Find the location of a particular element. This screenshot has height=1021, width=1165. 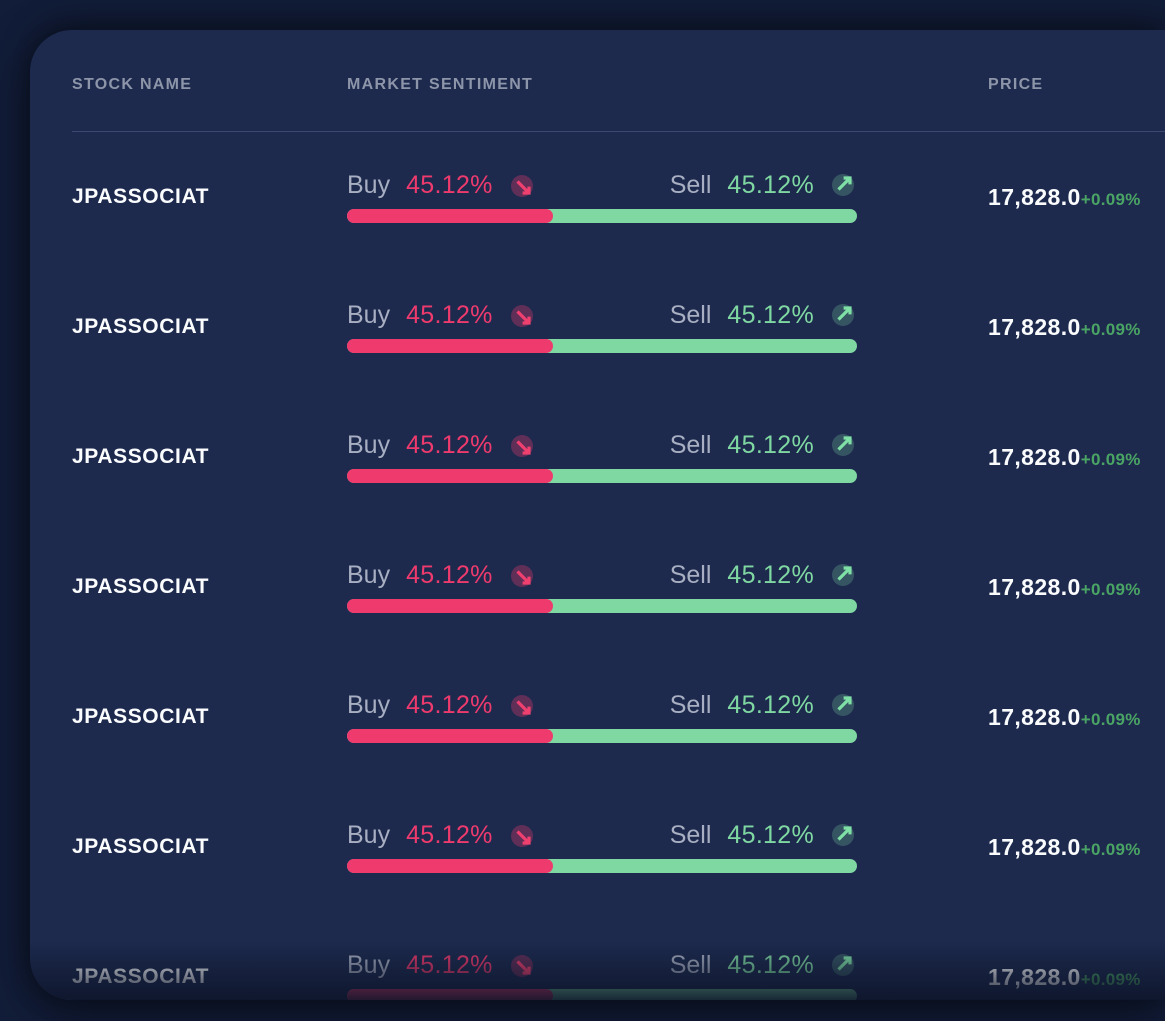

column-header-stock-name: STOCK NAME is located at coordinates (132, 84).